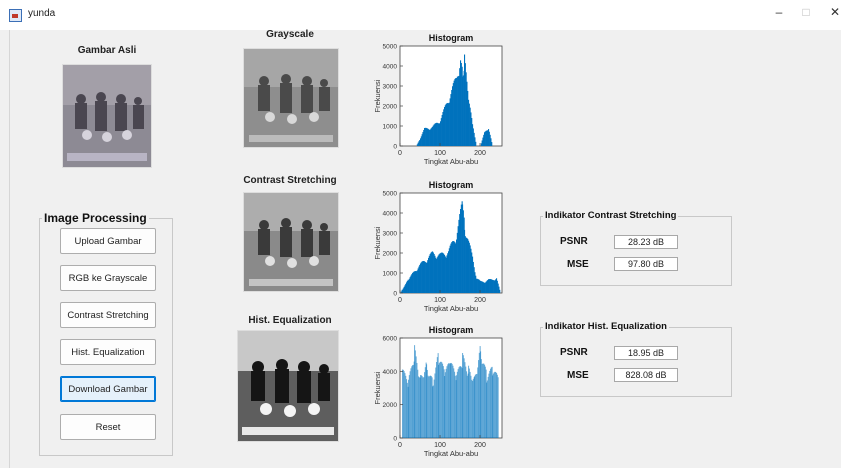  I want to click on window-title: yunda, so click(42, 13).